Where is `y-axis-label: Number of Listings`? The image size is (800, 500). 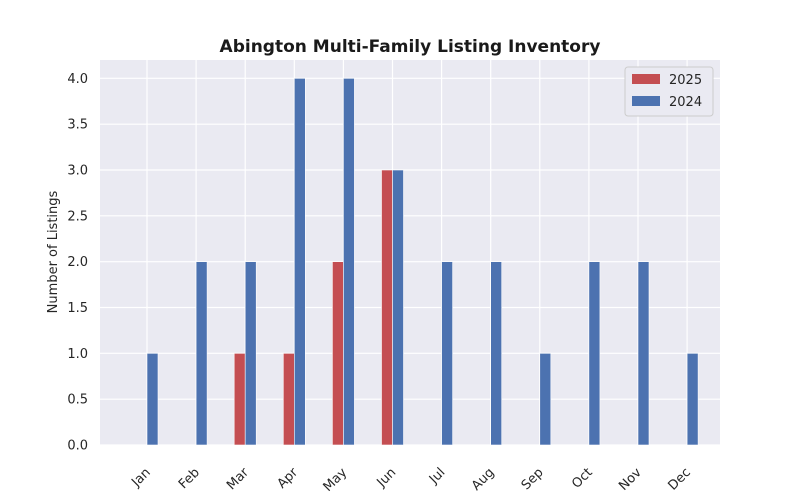
y-axis-label: Number of Listings is located at coordinates (53, 251).